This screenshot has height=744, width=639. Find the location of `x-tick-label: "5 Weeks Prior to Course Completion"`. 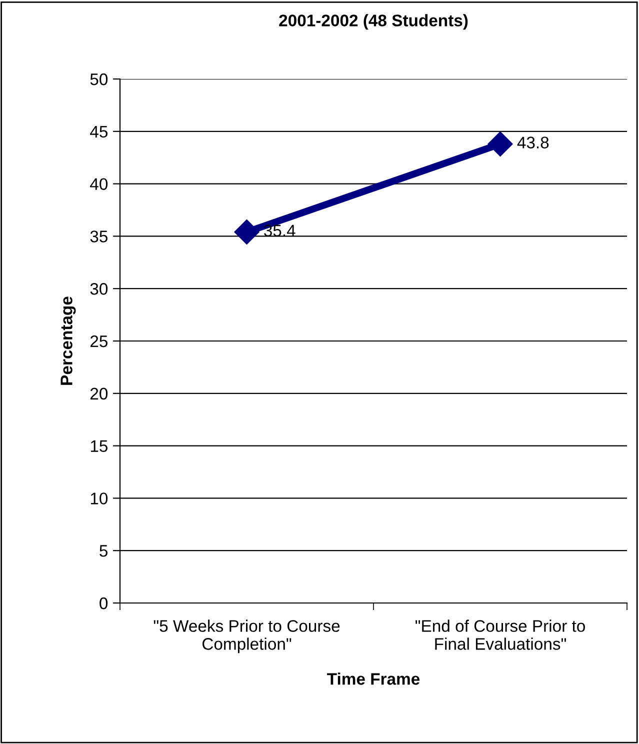

x-tick-label: "5 Weeks Prior to Course Completion" is located at coordinates (247, 637).